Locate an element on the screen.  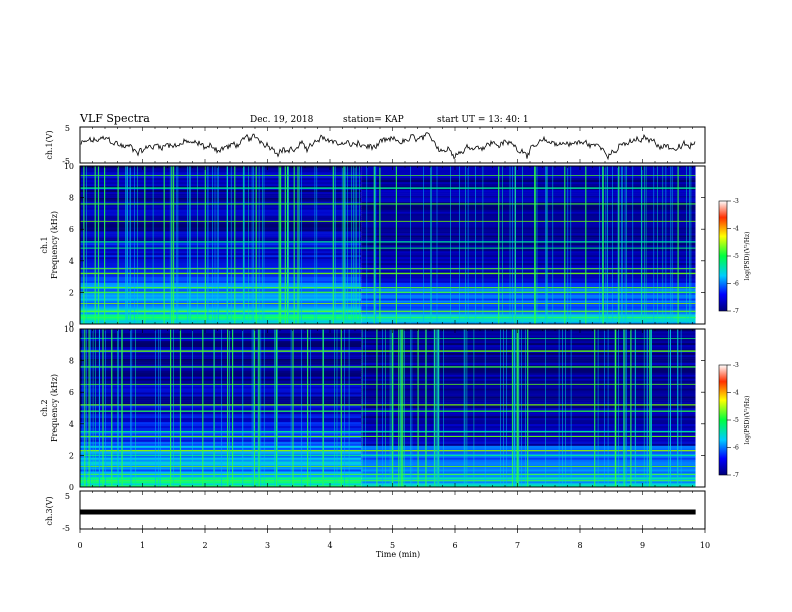
ch1-colorbar: -3 -4 -5 -6 -7 log(PSD)(V²/Hz) is located at coordinates (734, 256).